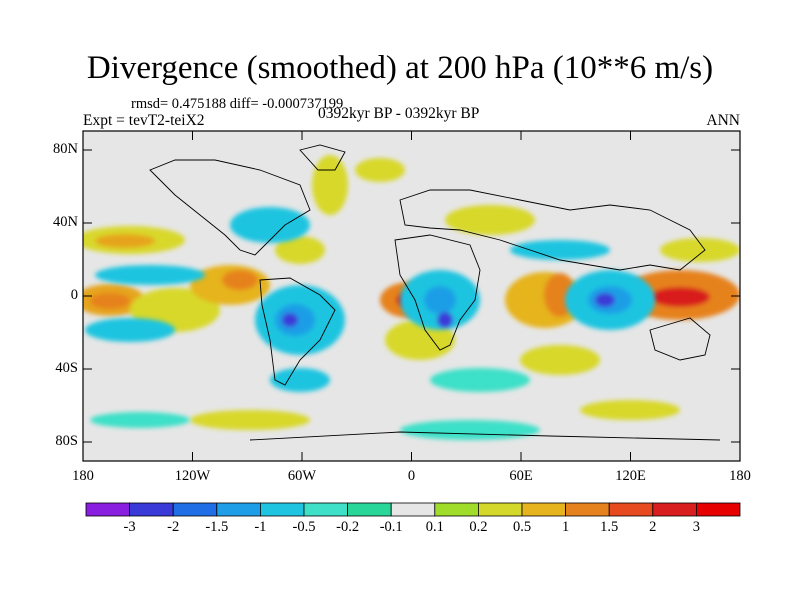 The height and width of the screenshot is (600, 800). I want to click on lon-tick-label: 60E, so click(521, 476).